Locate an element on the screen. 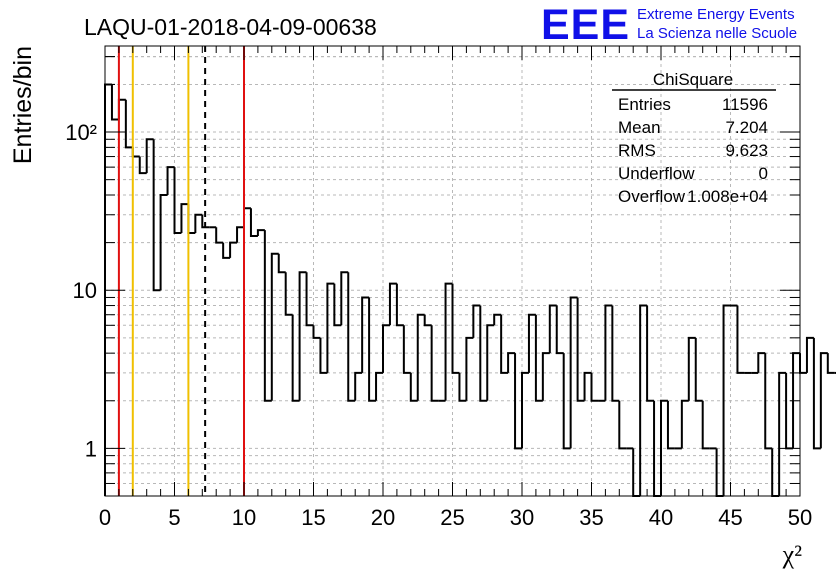  stats-value-rms: 9.623 is located at coordinates (746, 150).